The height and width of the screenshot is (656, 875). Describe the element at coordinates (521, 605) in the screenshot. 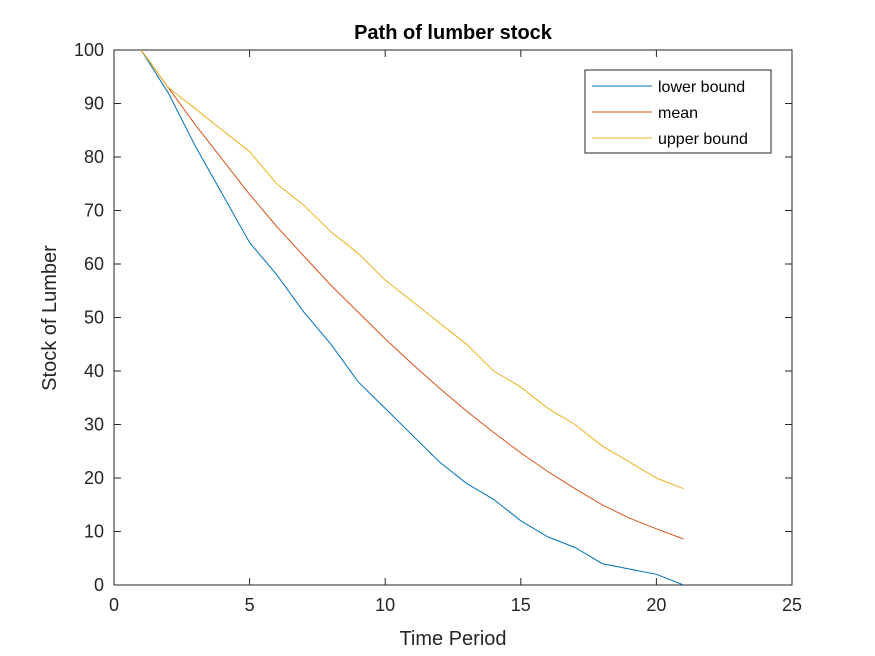

I see `x-tick-label: 15` at that location.